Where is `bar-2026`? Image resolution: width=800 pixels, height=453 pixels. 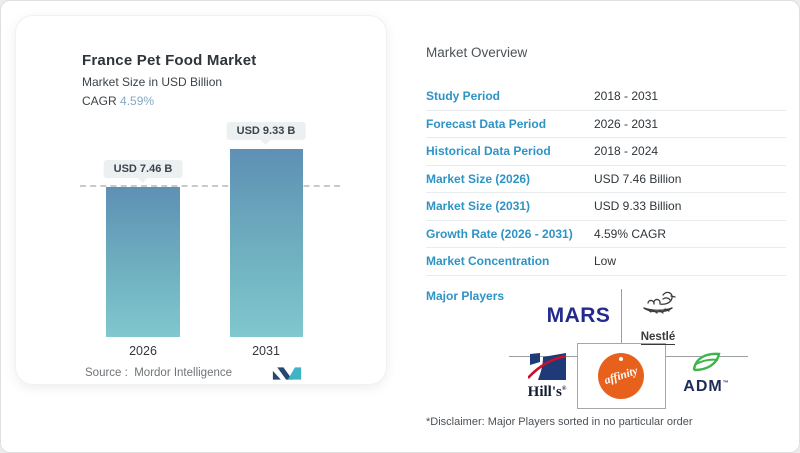
bar-2026 is located at coordinates (143, 262).